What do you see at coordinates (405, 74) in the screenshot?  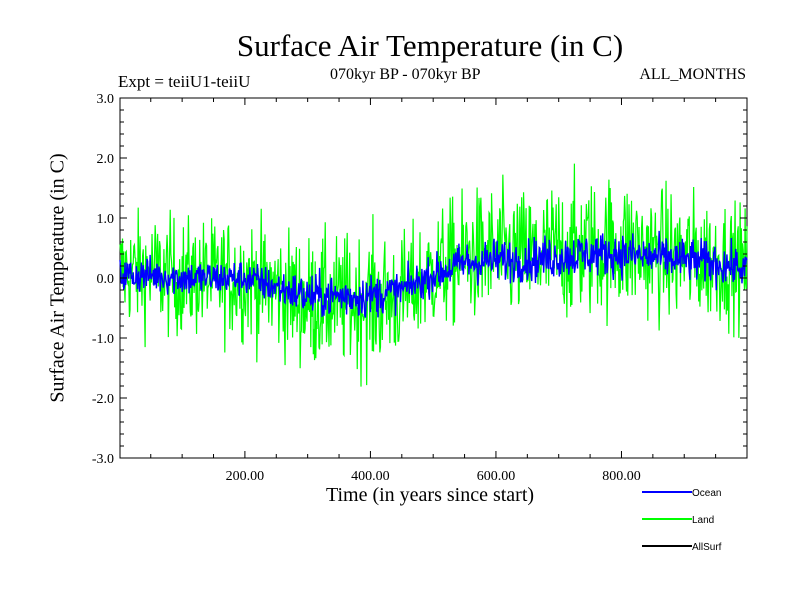 I see `chart-subtitle: 070kyr BP - 070kyr BP` at bounding box center [405, 74].